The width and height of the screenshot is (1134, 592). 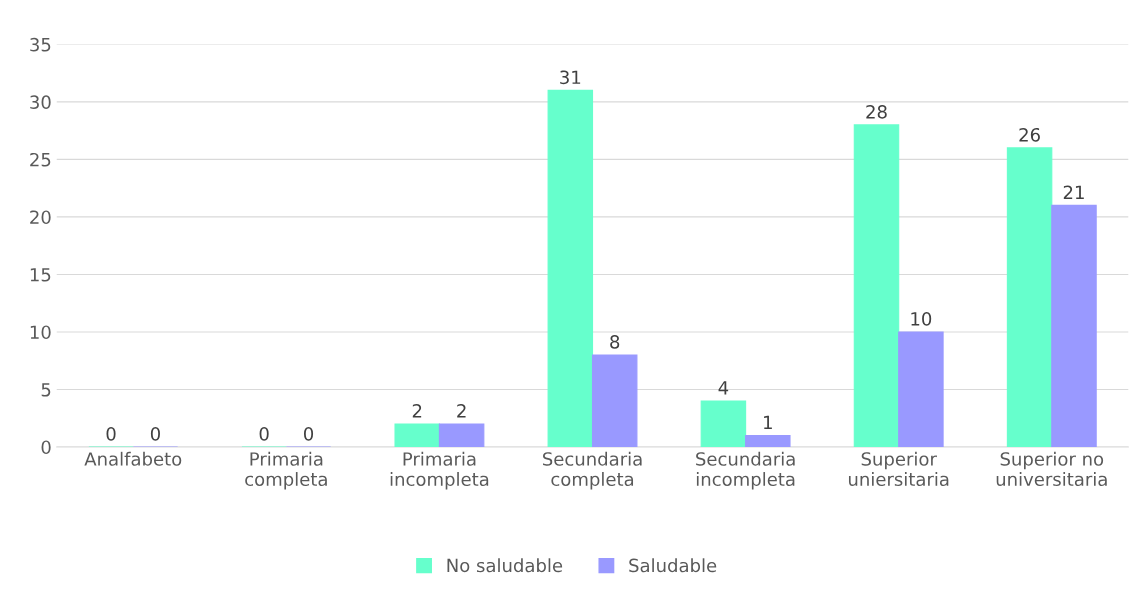 I want to click on x-tick-label: Analfabeto, so click(x=133, y=458).